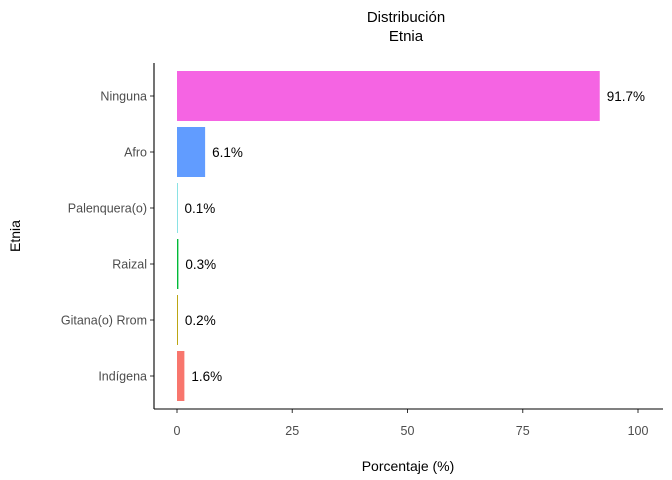 The width and height of the screenshot is (672, 480). What do you see at coordinates (406, 17) in the screenshot?
I see `chart-title: Distribución` at bounding box center [406, 17].